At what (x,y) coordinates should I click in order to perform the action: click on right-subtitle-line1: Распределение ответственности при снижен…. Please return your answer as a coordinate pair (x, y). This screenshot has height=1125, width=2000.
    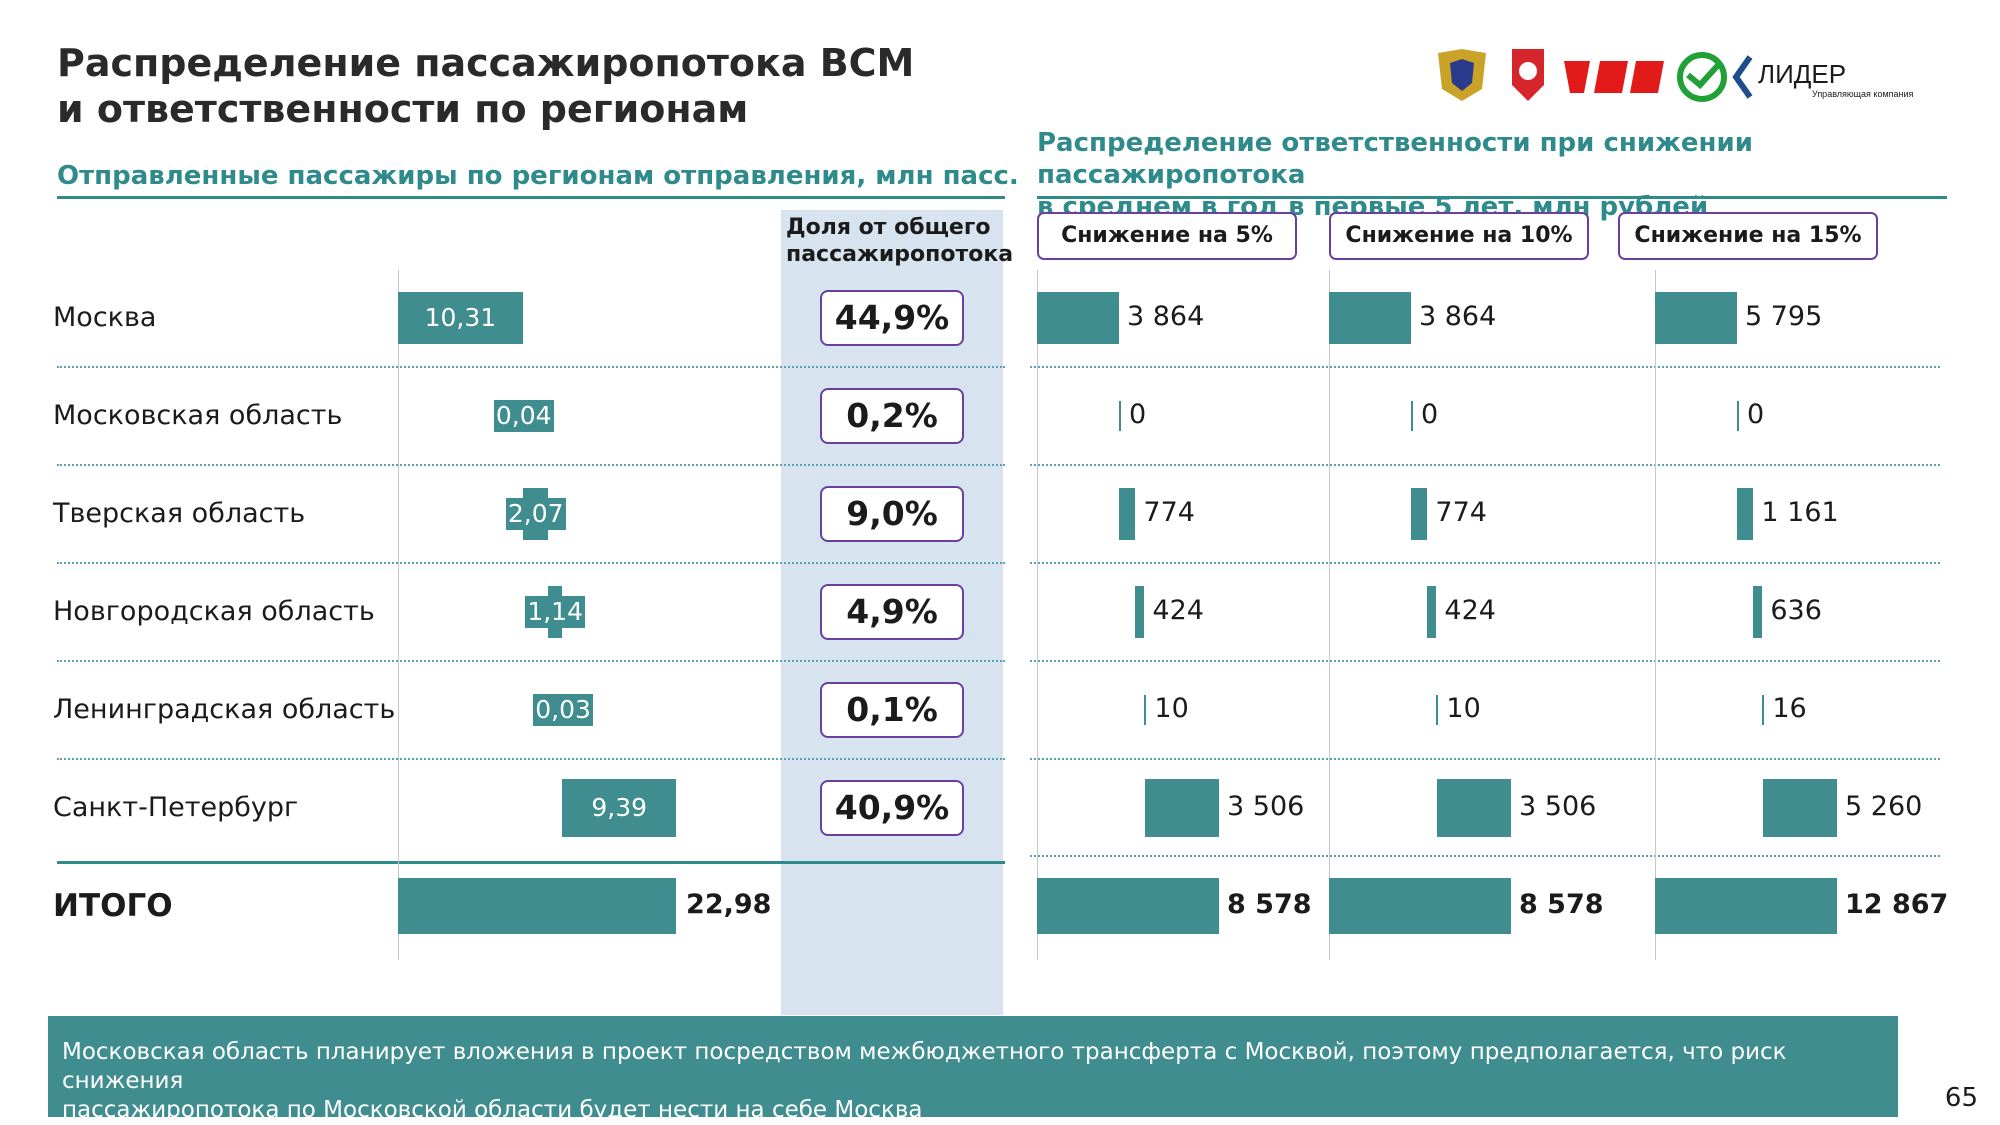
    Looking at the image, I should click on (1395, 159).